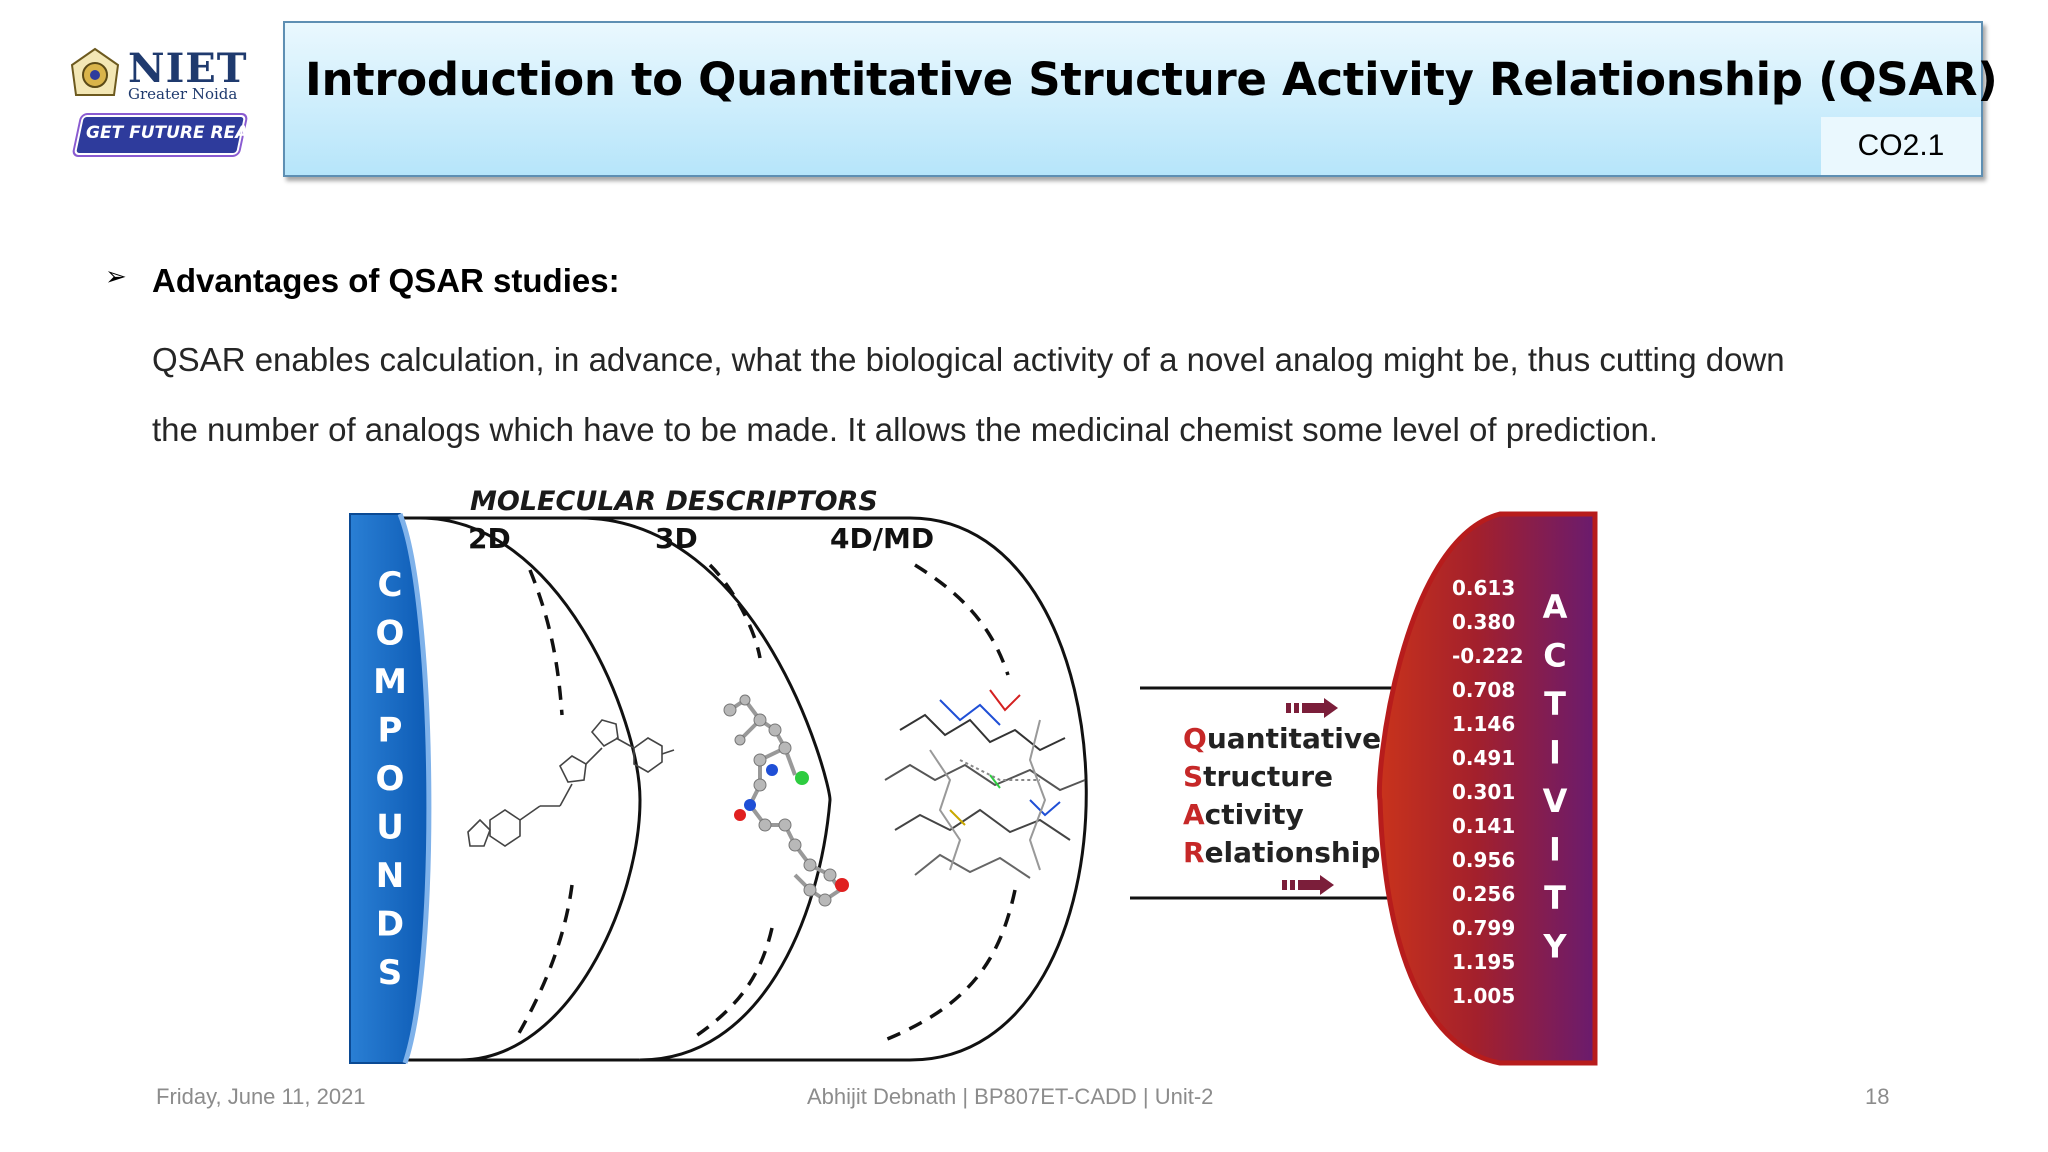 The image size is (2048, 1152). Describe the element at coordinates (1312, 708) in the screenshot. I see `arrow-icon-top` at that location.